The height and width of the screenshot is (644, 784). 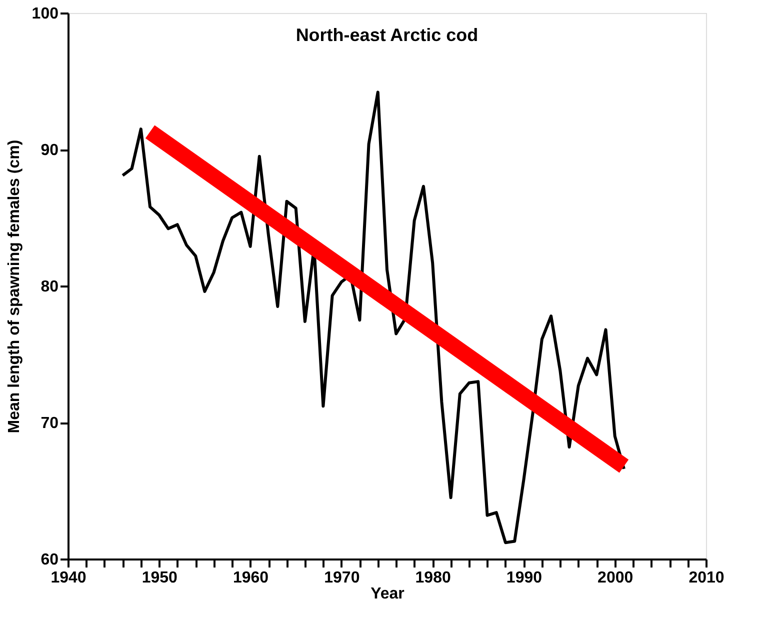 What do you see at coordinates (68, 578) in the screenshot?
I see `x-tick-label: 1940` at bounding box center [68, 578].